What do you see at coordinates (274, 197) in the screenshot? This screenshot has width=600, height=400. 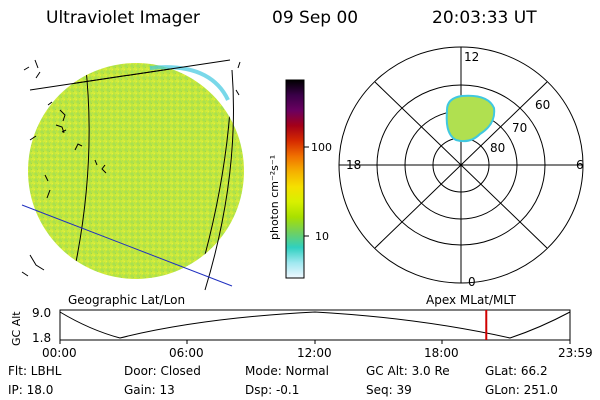 I see `colorbar-unit-label: photon cm⁻²s⁻¹` at bounding box center [274, 197].